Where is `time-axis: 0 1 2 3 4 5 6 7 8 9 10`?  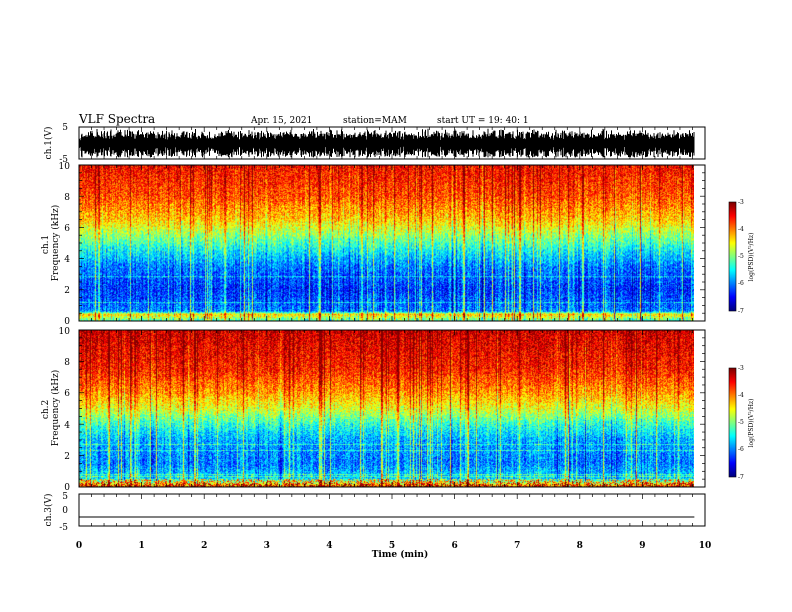
time-axis: 0 1 2 3 4 5 6 7 8 9 10 is located at coordinates (393, 546).